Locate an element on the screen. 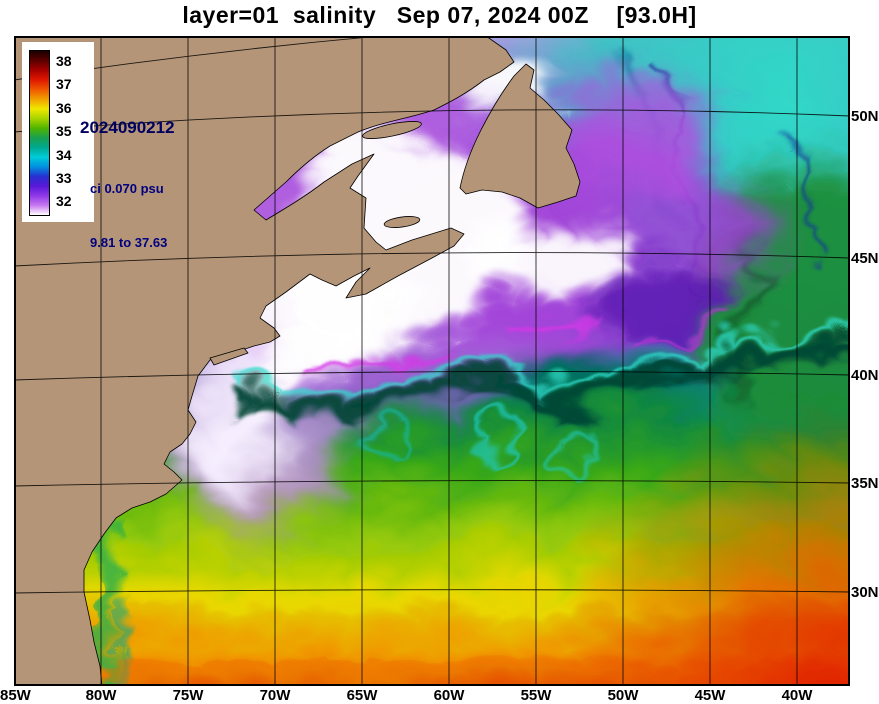  colorbar: 38 37 36 35 34 33 32 is located at coordinates (58, 132).